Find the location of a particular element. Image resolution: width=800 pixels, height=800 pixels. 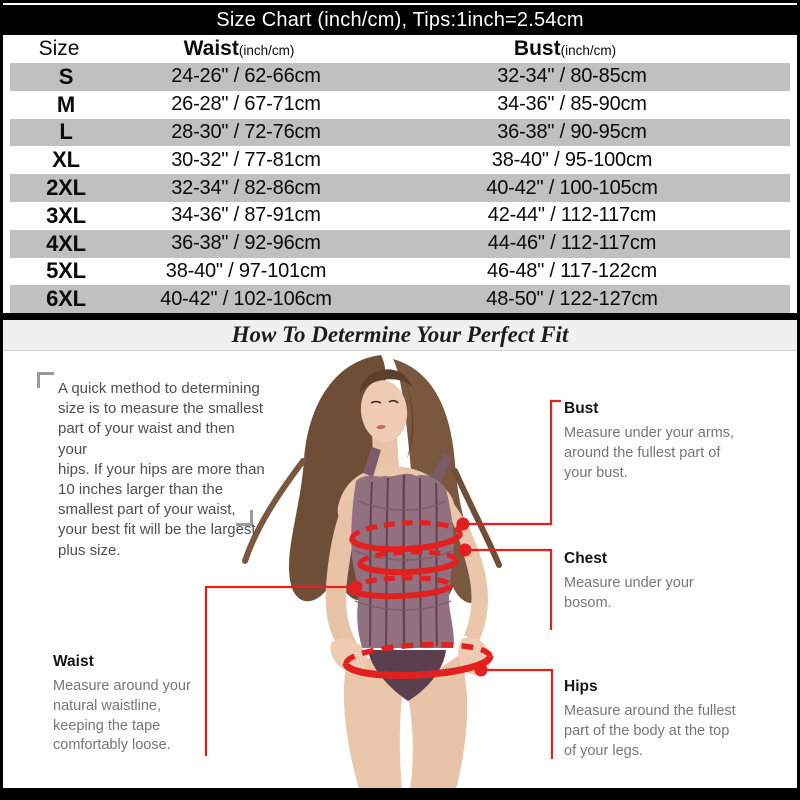

section-divider is located at coordinates (400, 316).